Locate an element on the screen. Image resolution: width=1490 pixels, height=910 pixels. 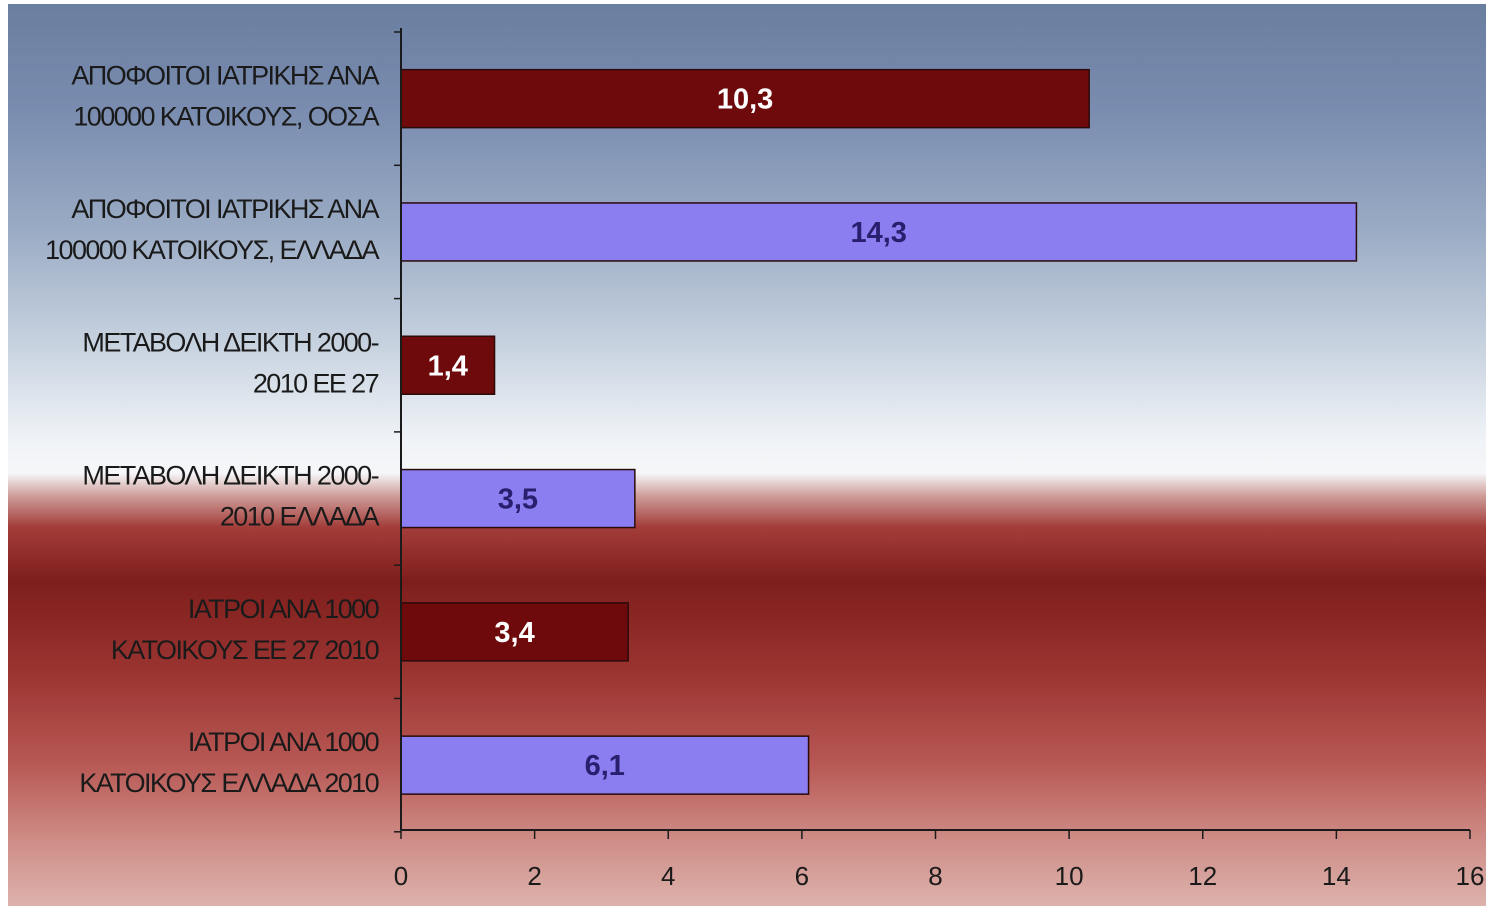
x-tick-label: 16 is located at coordinates (1470, 876).